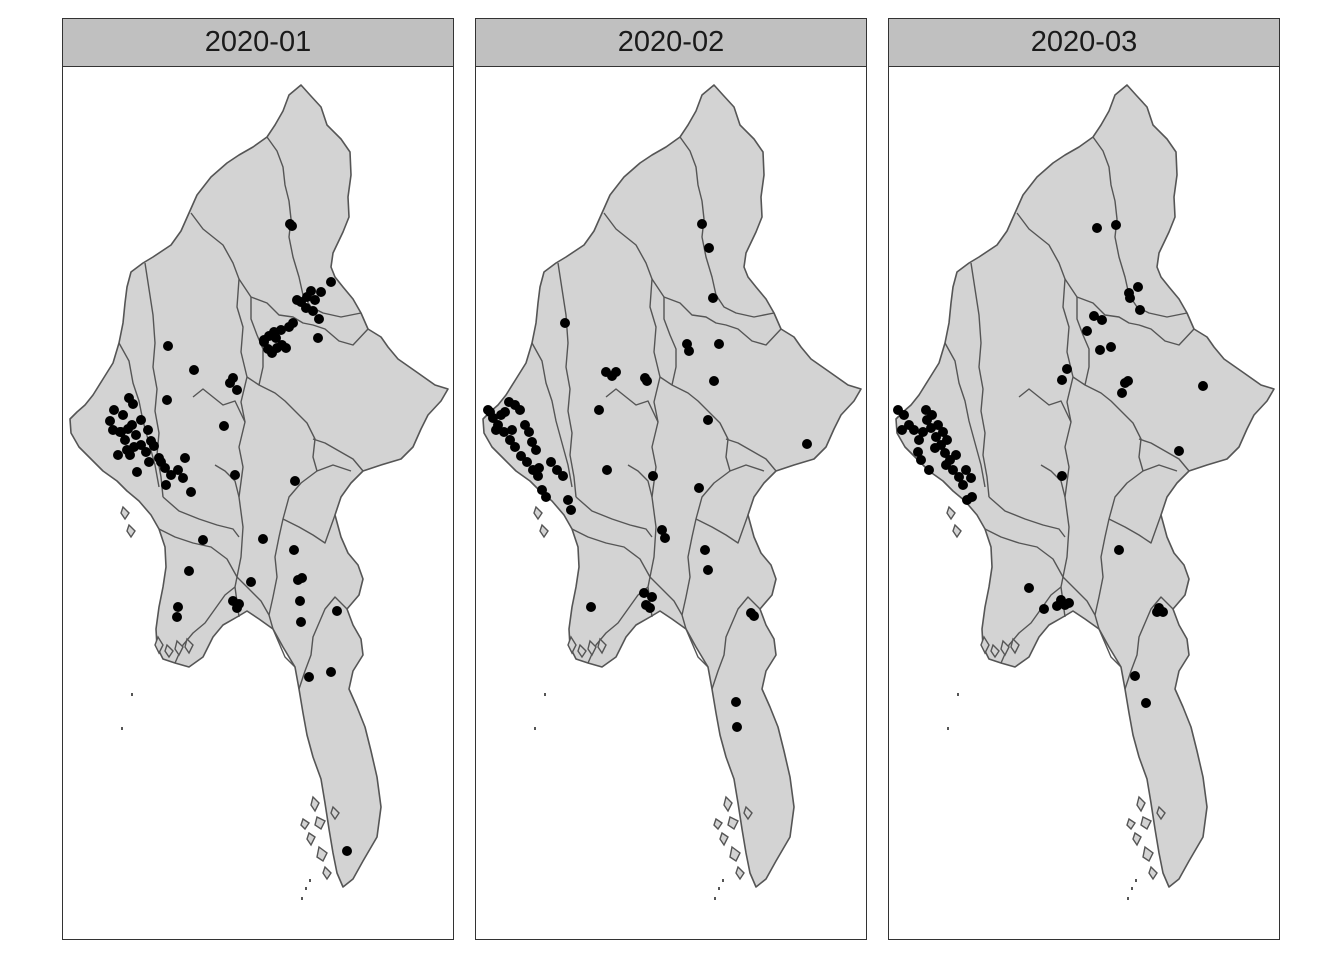 The width and height of the screenshot is (1344, 960). Describe the element at coordinates (258, 42) in the screenshot. I see `facet-strip-label: 2020-01` at that location.